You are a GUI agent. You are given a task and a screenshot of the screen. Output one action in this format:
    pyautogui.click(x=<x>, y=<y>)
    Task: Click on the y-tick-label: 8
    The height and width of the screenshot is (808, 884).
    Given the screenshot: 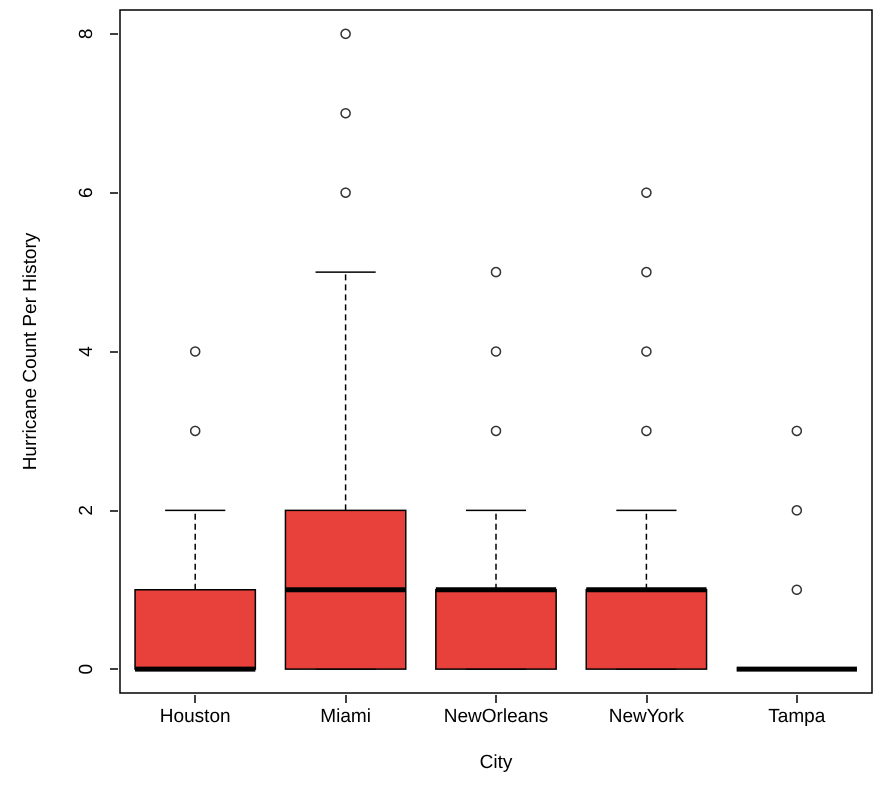 What is the action you would take?
    pyautogui.click(x=86, y=34)
    